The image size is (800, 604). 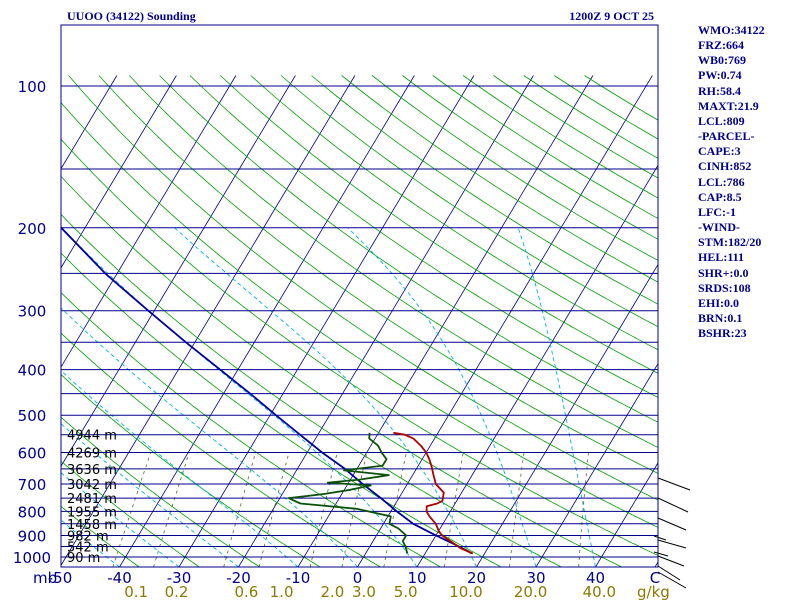 What do you see at coordinates (731, 212) in the screenshot?
I see `index-line: LFC:-1` at bounding box center [731, 212].